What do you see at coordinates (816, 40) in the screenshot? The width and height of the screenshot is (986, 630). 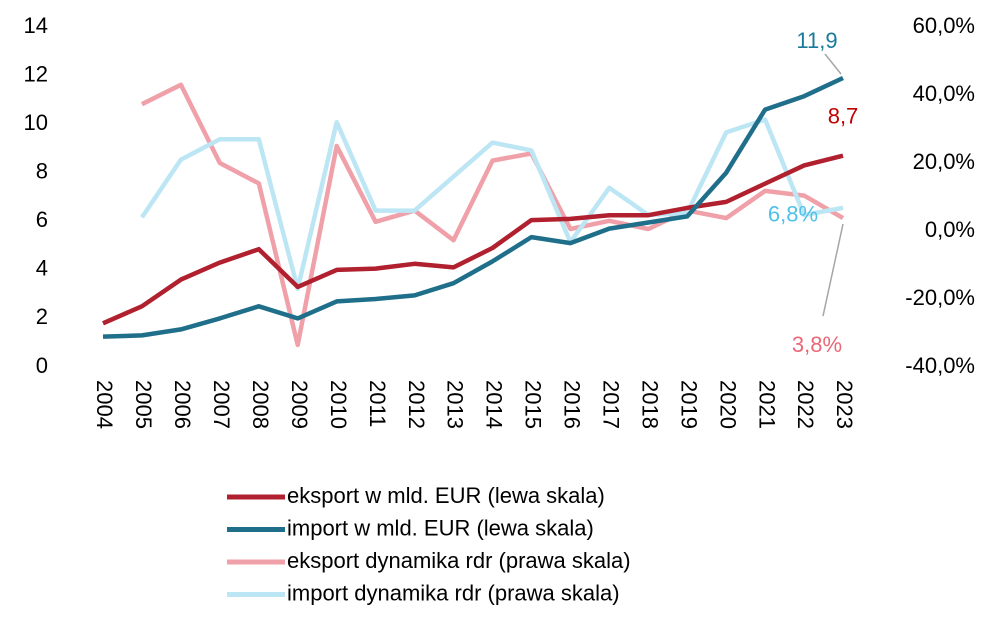 I see `data-label: 11,9` at bounding box center [816, 40].